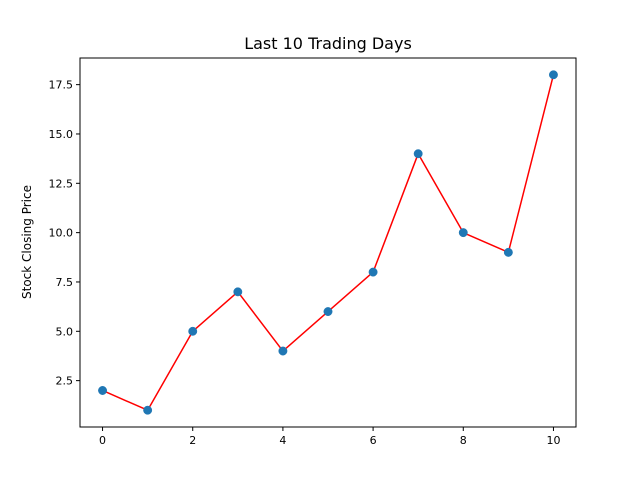  I want to click on y-tick-label: 7.5, so click(65, 282).